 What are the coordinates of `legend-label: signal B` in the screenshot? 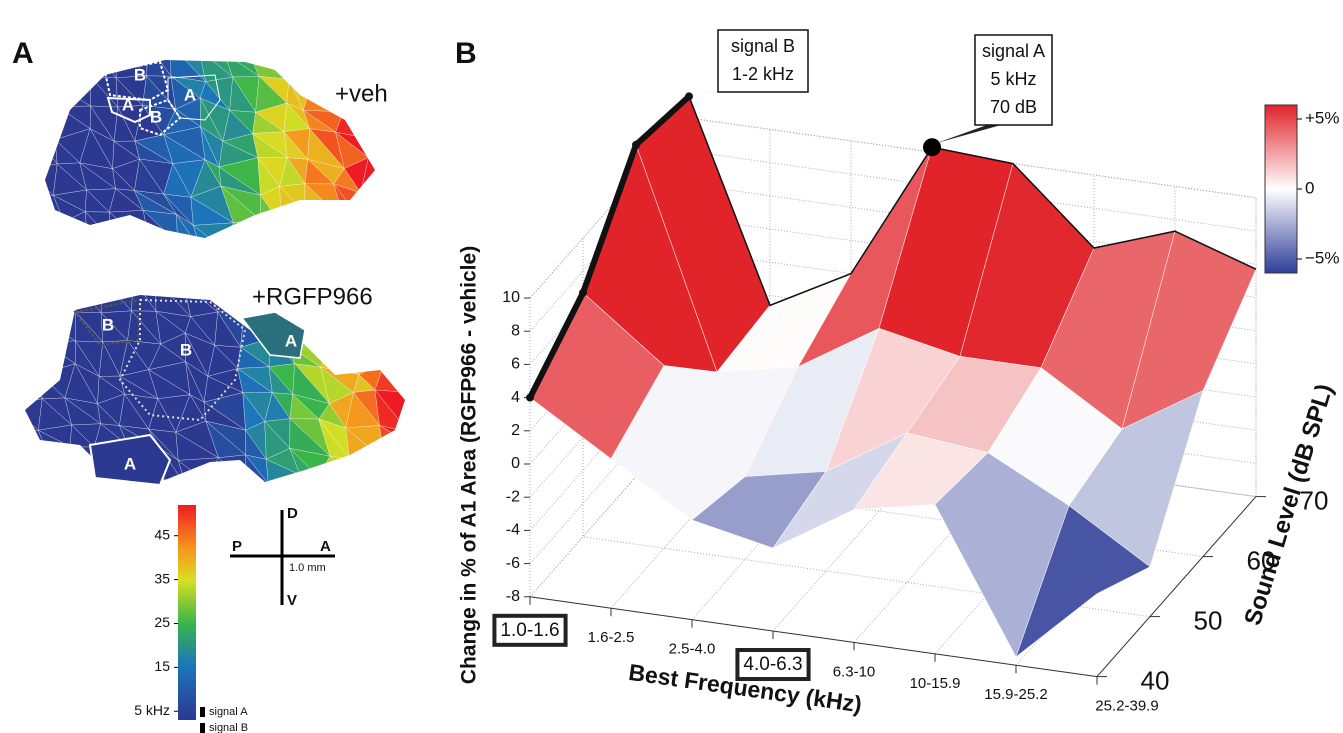 It's located at (228, 727).